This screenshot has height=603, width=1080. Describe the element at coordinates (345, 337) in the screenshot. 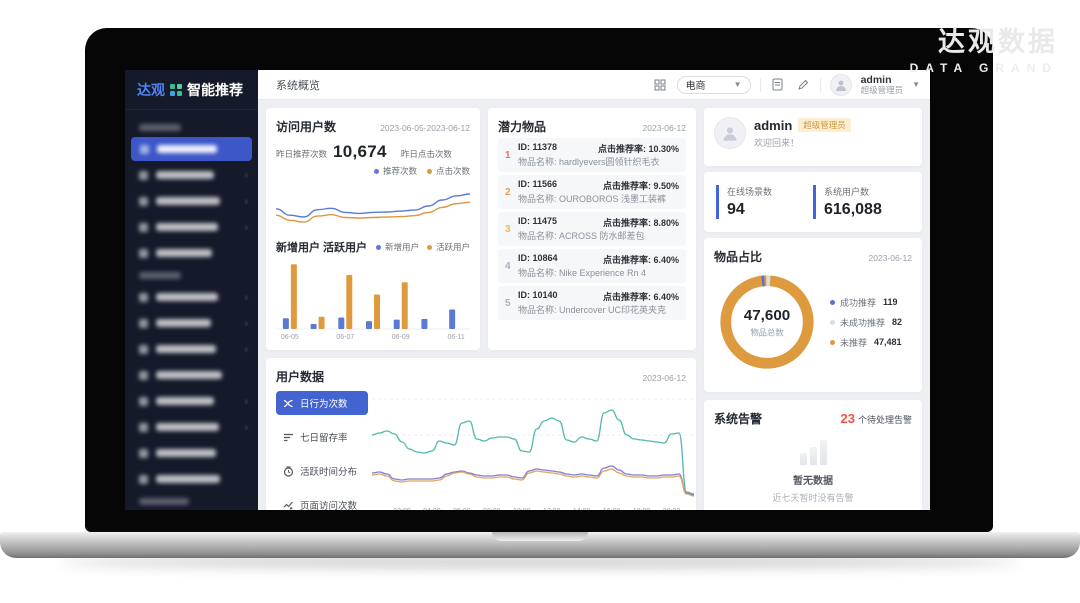

I see `svg-text: 06-07` at that location.